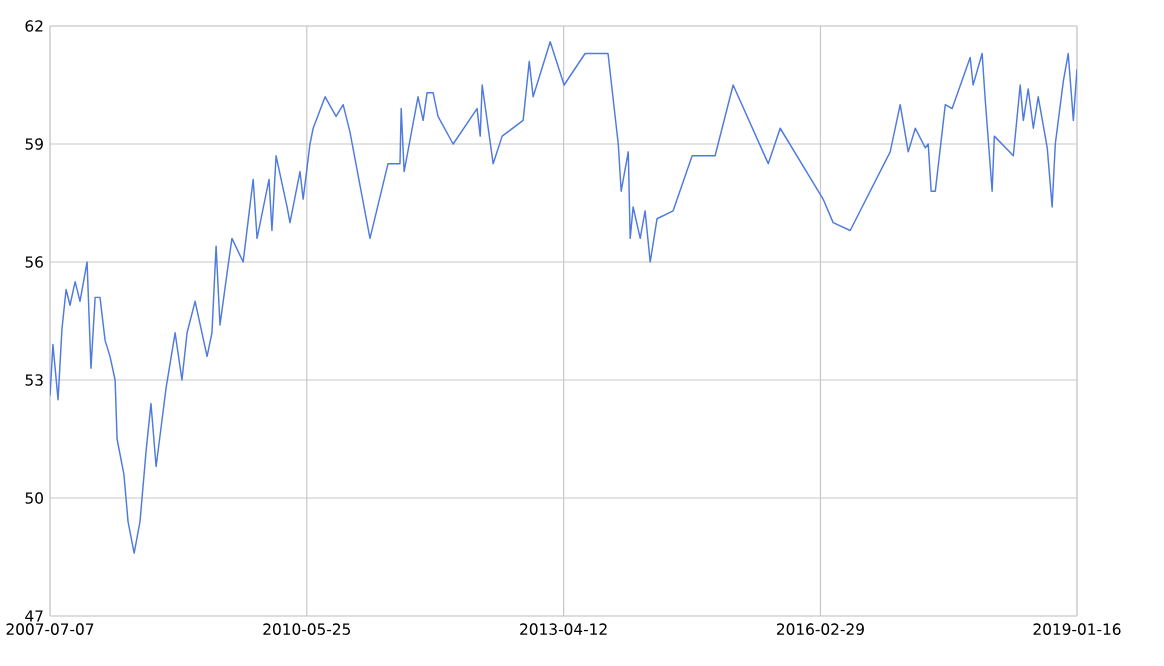  Describe the element at coordinates (34, 380) in the screenshot. I see `y-tick-label: 53` at that location.